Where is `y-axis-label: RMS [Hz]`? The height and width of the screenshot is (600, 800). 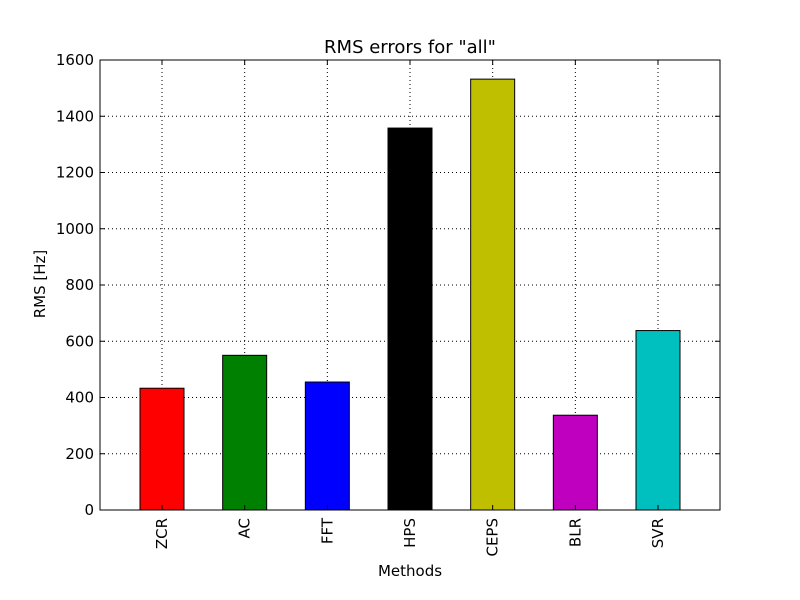
y-axis-label: RMS [Hz] is located at coordinates (40, 284).